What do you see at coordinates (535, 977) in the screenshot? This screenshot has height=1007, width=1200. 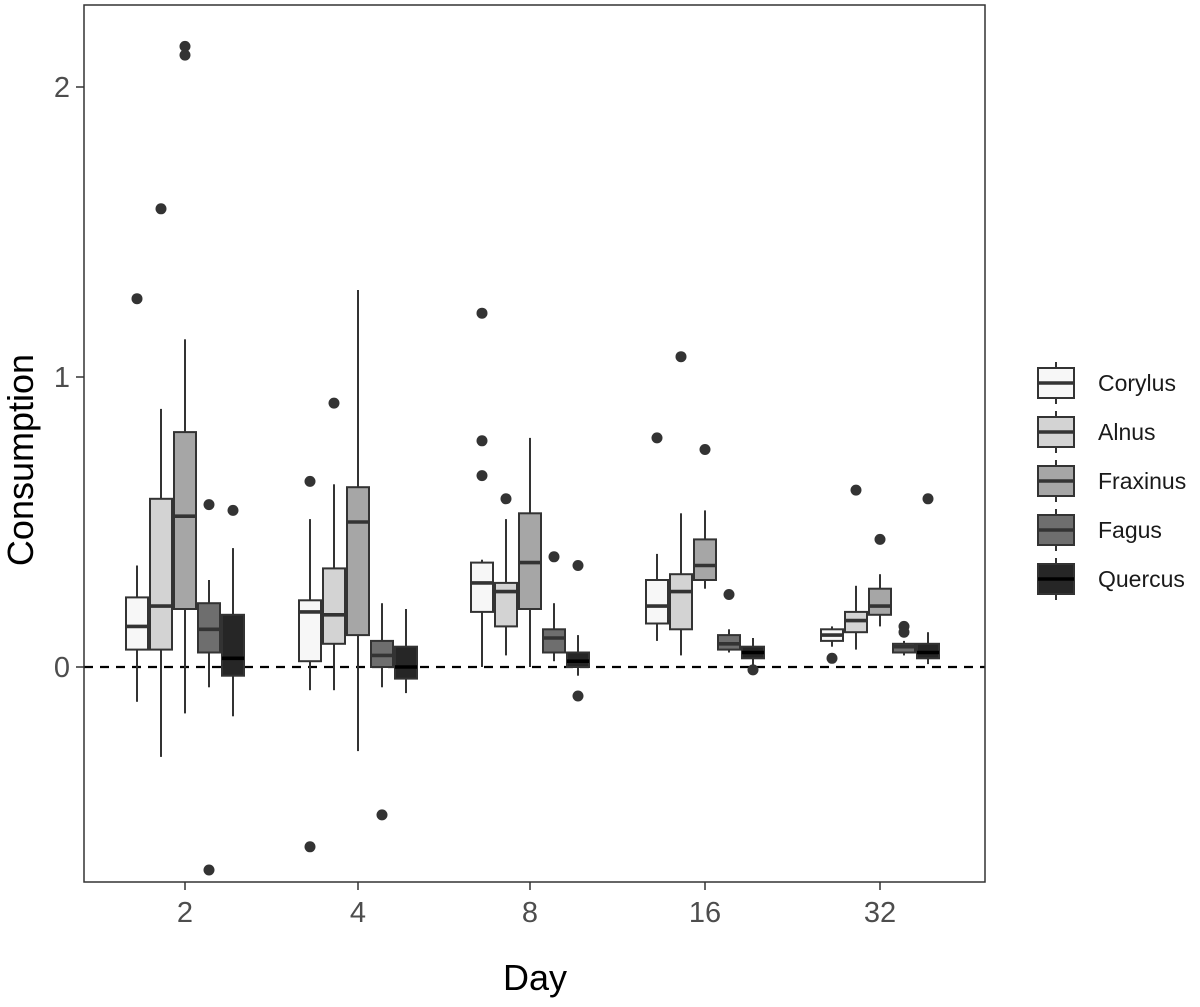 I see `x-axis-title: Day` at bounding box center [535, 977].